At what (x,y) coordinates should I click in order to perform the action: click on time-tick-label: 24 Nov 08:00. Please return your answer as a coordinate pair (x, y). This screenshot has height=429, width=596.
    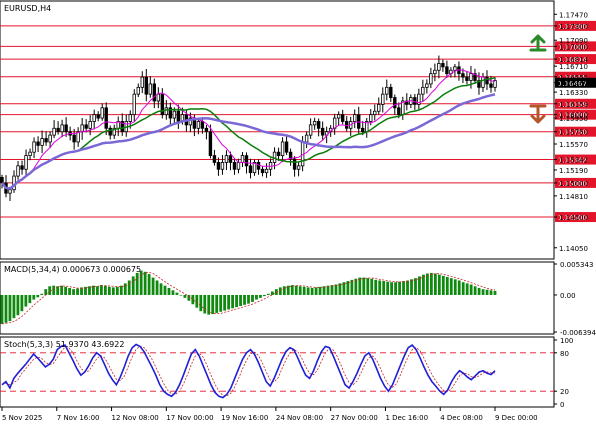
    Looking at the image, I should click on (299, 418).